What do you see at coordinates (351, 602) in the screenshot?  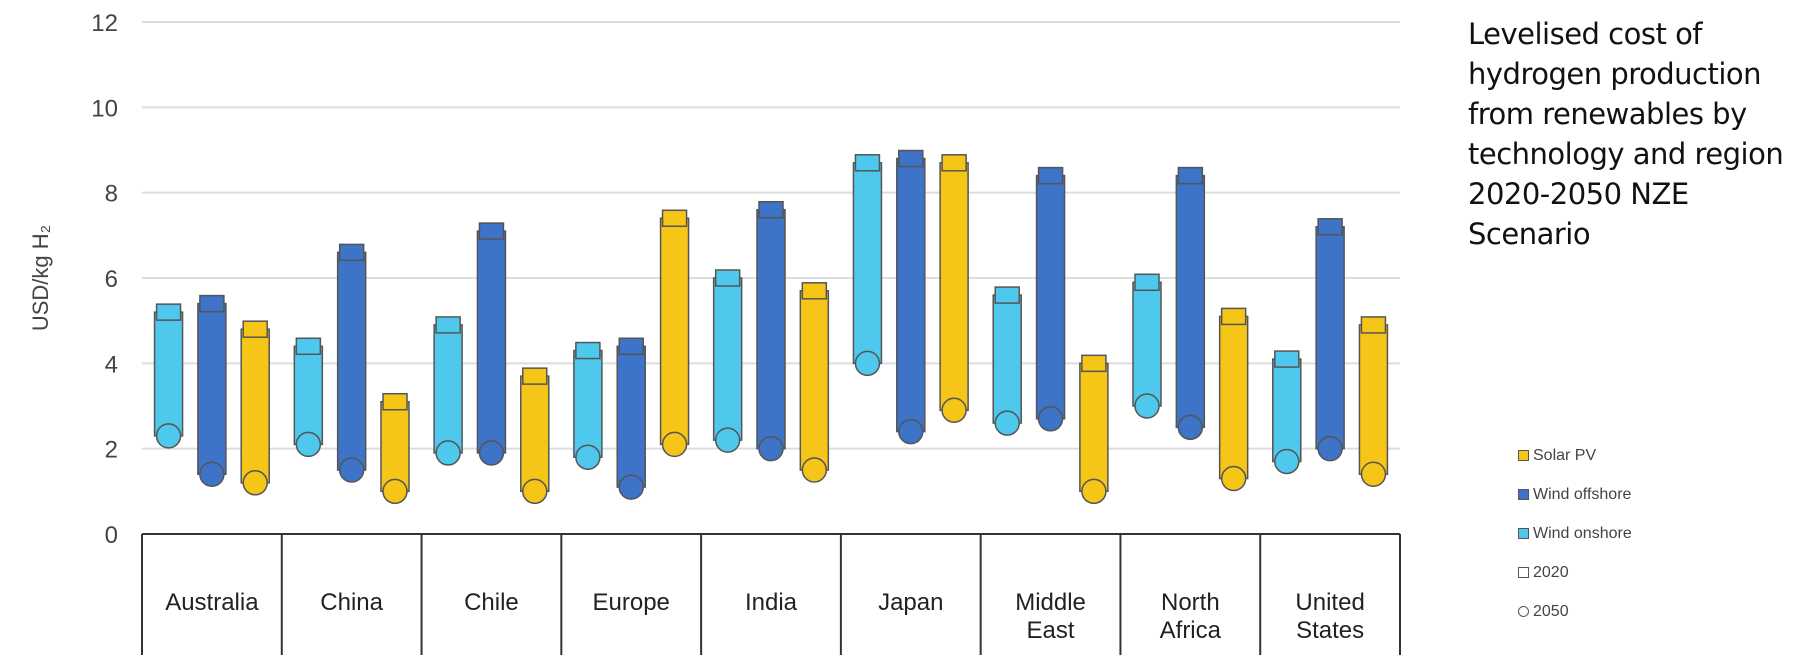 I see `x-tick-label: China` at bounding box center [351, 602].